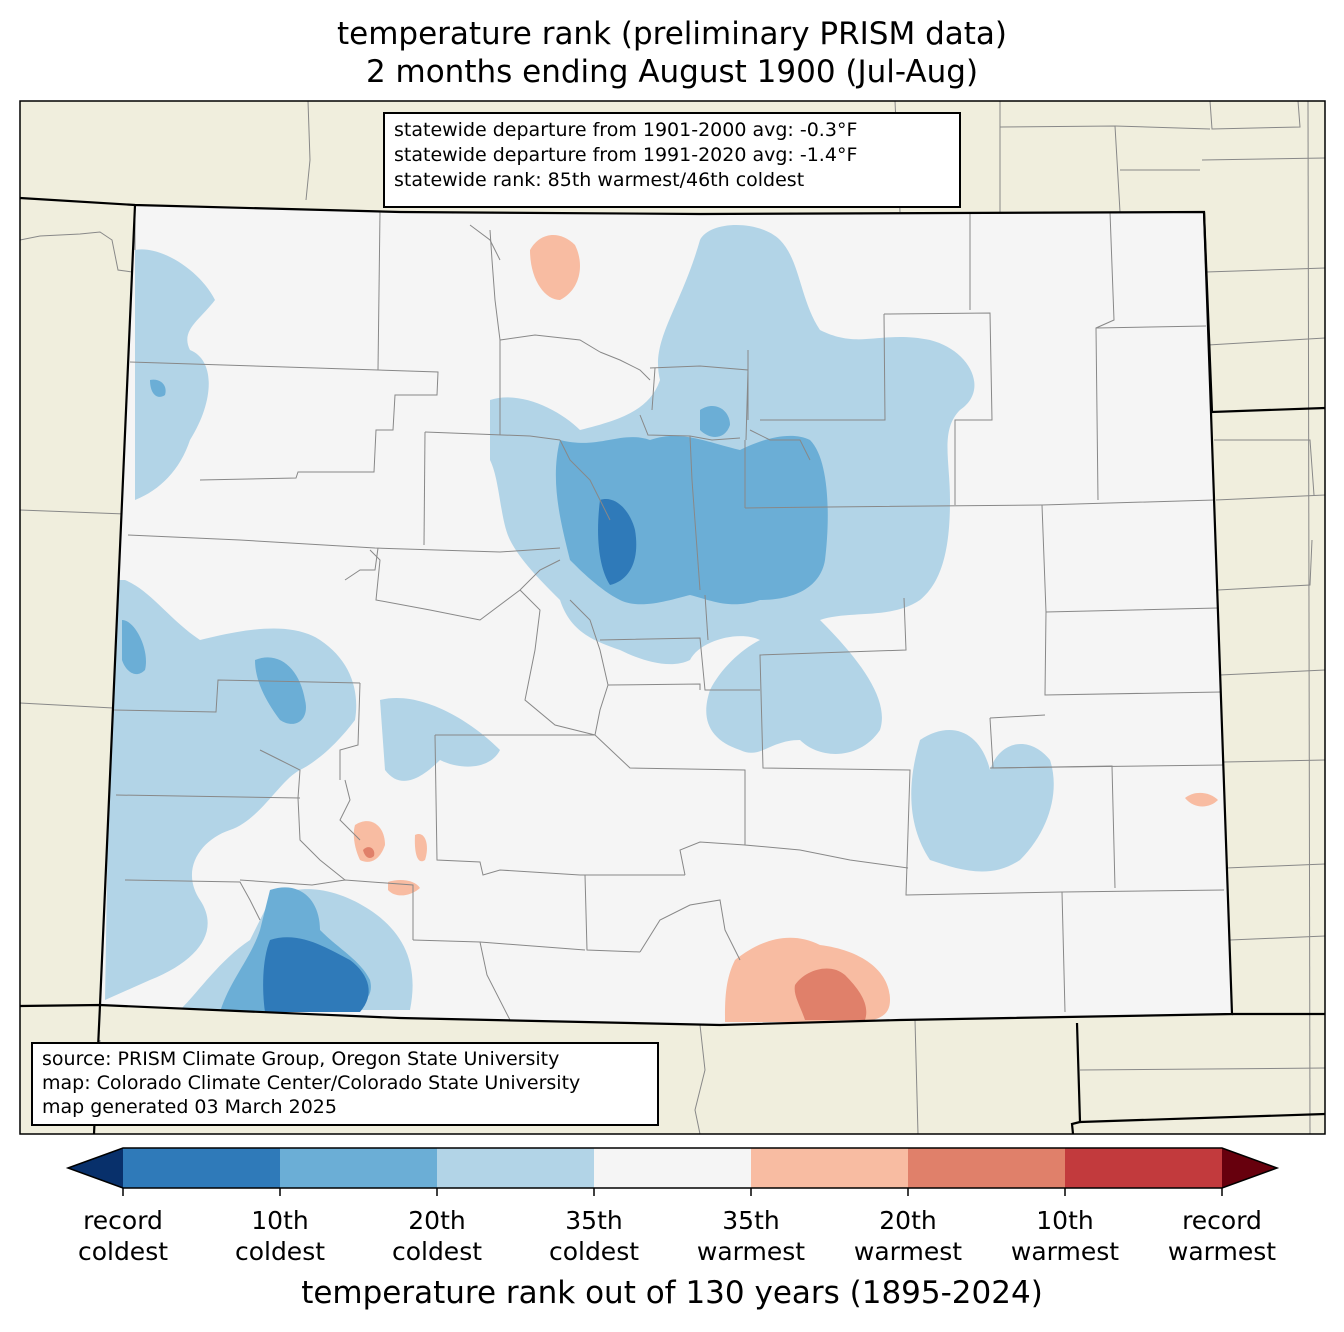 This screenshot has height=1332, width=1344. What do you see at coordinates (672, 72) in the screenshot?
I see `map-title-line2: 2 months ending August 1900 (Jul-Aug)` at bounding box center [672, 72].